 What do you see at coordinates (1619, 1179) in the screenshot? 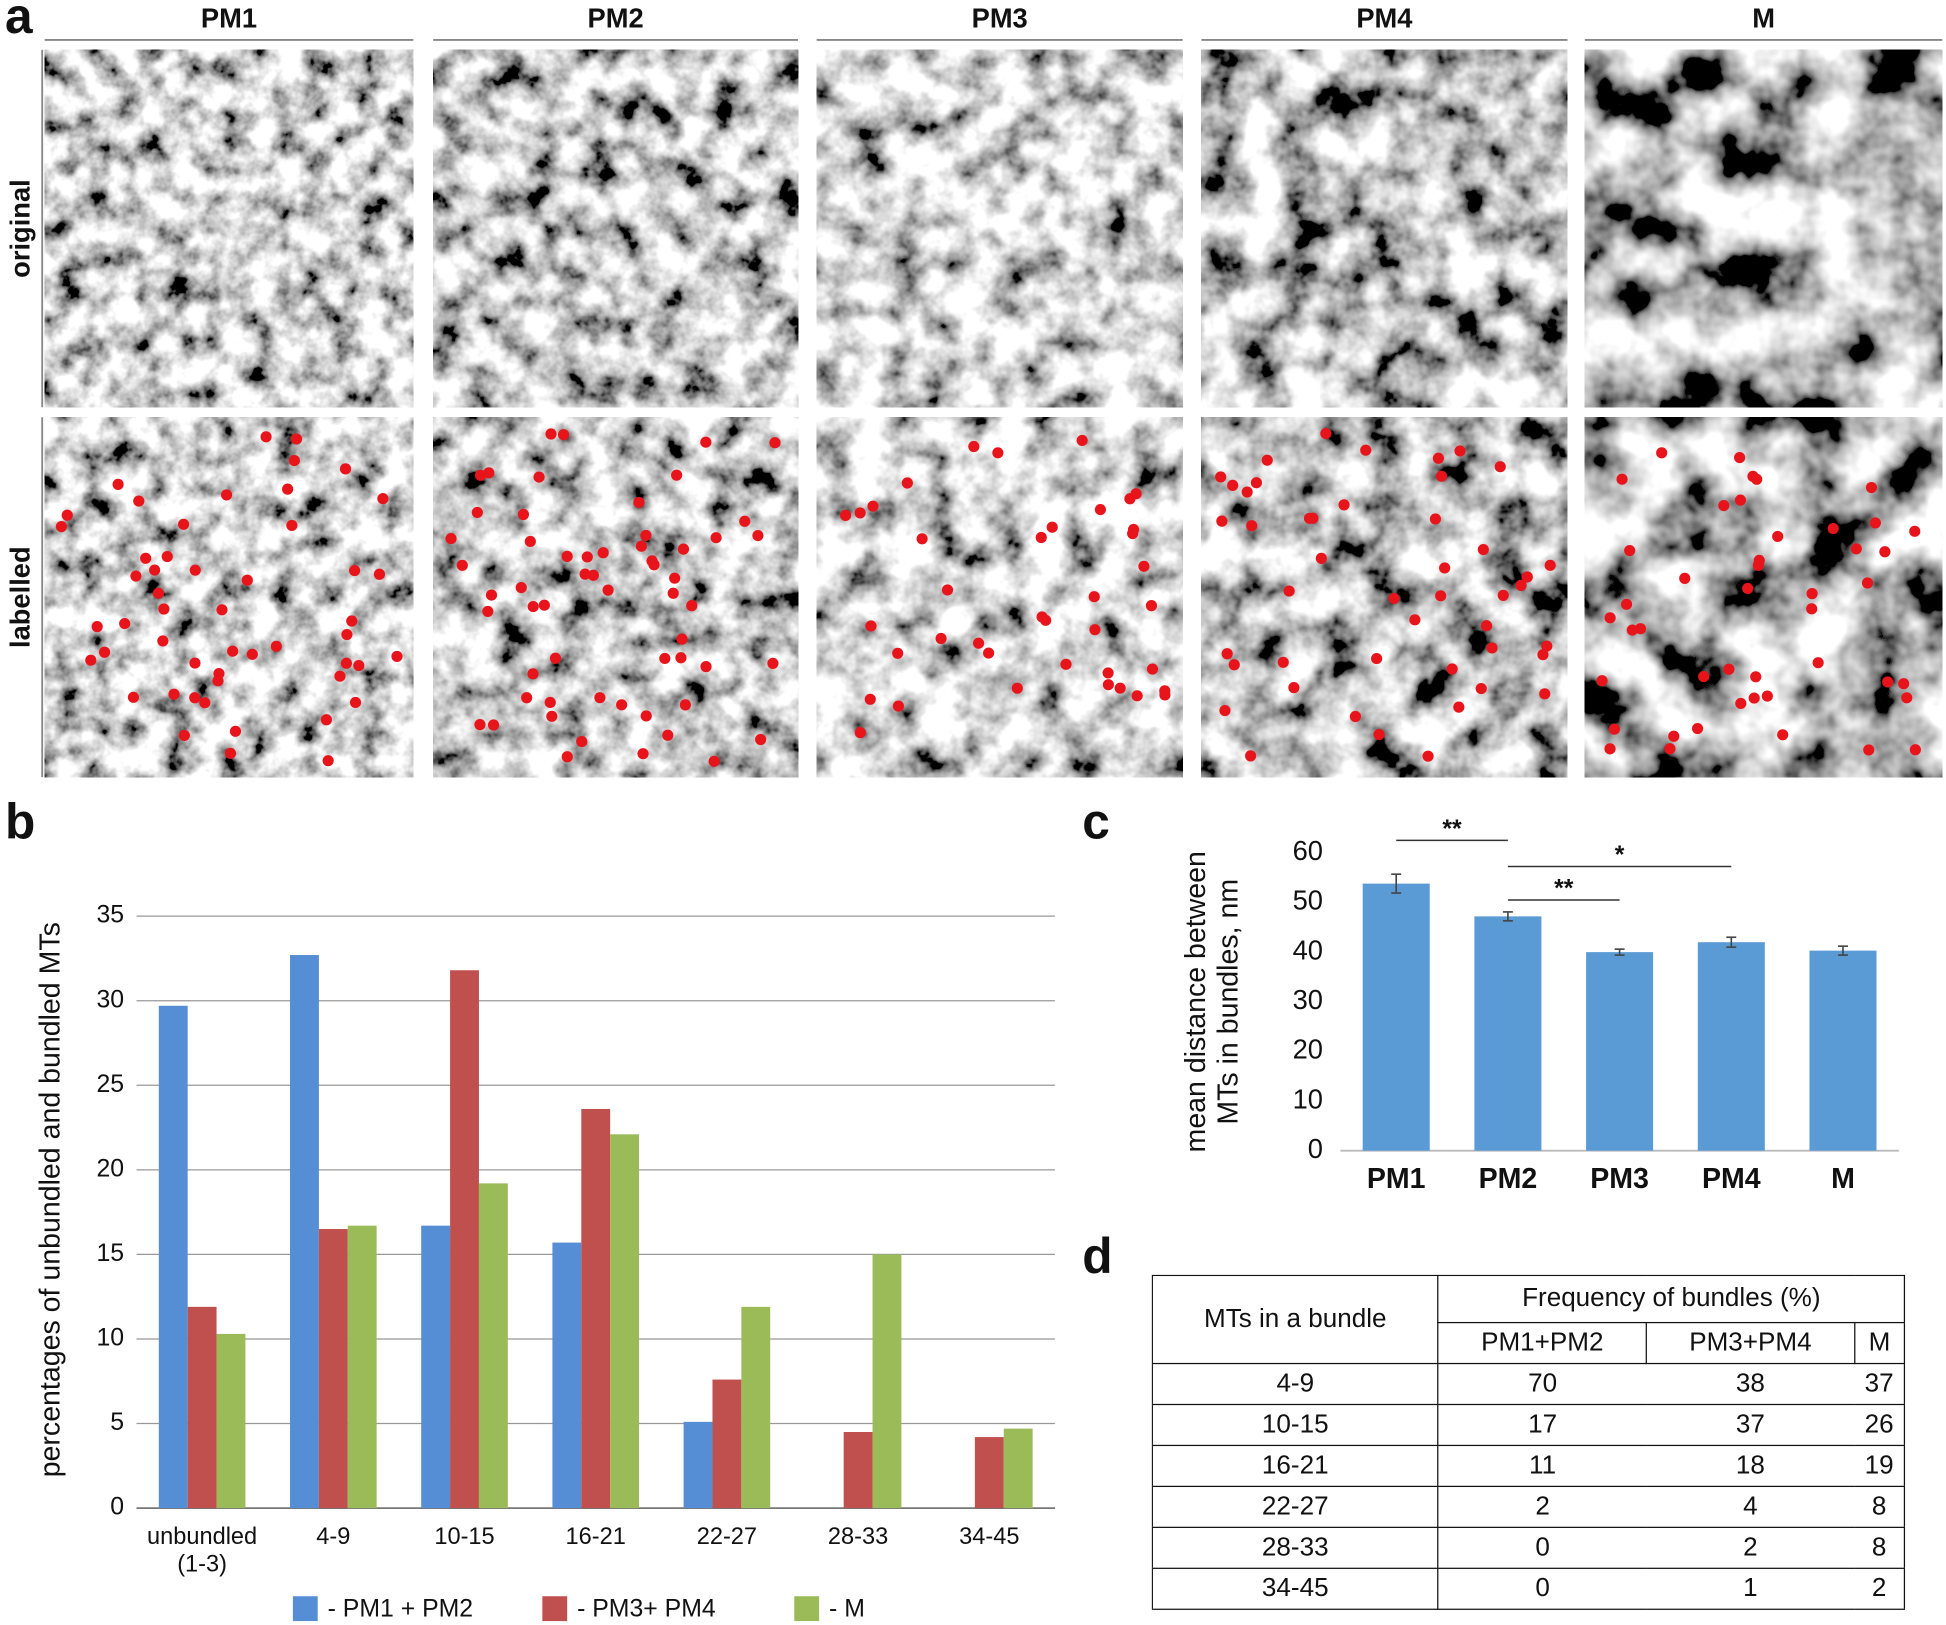
I see `x-tick-label: PM3` at bounding box center [1619, 1179].